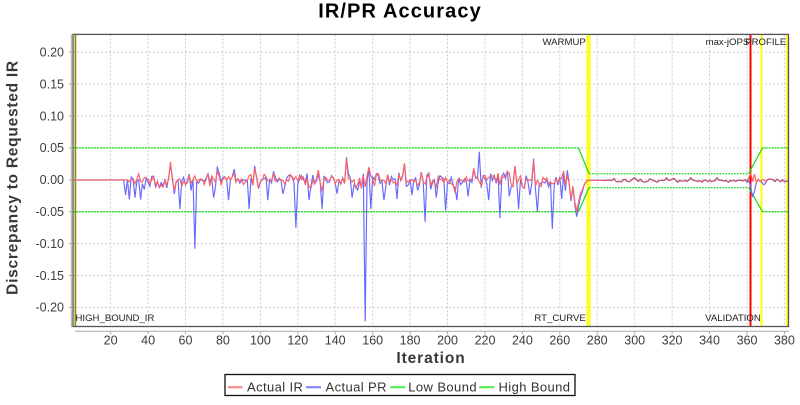 The height and width of the screenshot is (405, 800). What do you see at coordinates (50, 308) in the screenshot?
I see `svg-text: -0.20` at bounding box center [50, 308].